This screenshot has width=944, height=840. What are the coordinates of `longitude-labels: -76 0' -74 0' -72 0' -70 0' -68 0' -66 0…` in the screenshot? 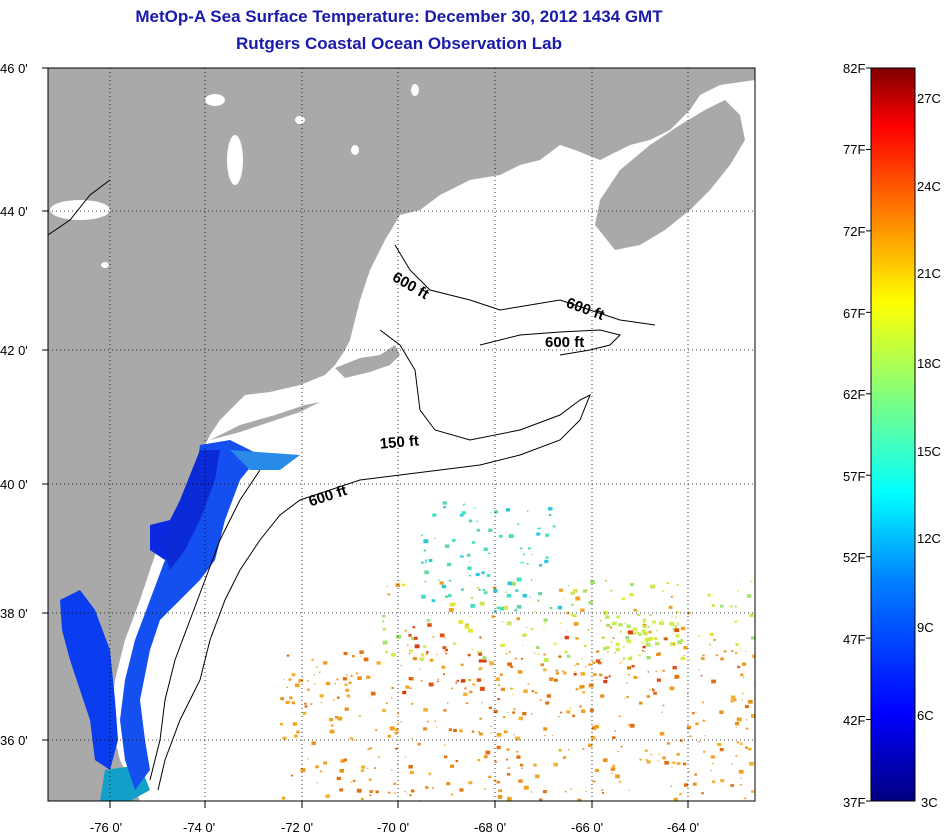 It's located at (394, 827).